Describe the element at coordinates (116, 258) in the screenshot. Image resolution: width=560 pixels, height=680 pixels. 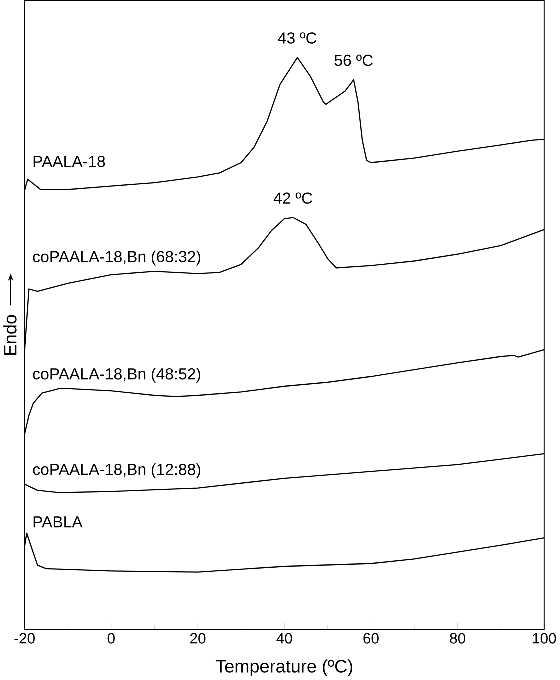
I see `series-label: coPAALA-18,Bn (68:32)` at that location.